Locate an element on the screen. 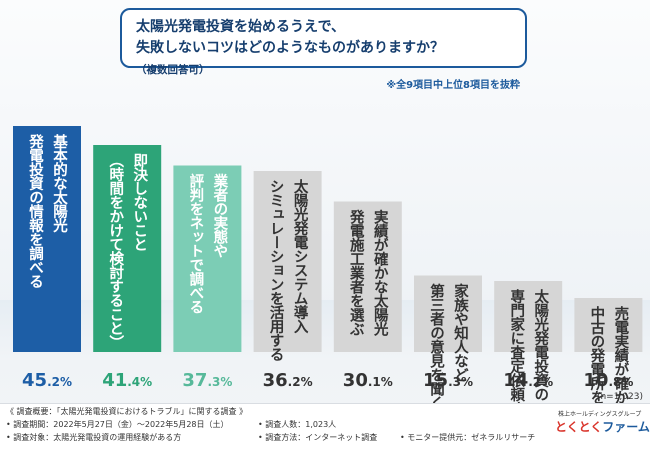 The image size is (650, 451). sample-size-label: (n=1,023) is located at coordinates (620, 397).